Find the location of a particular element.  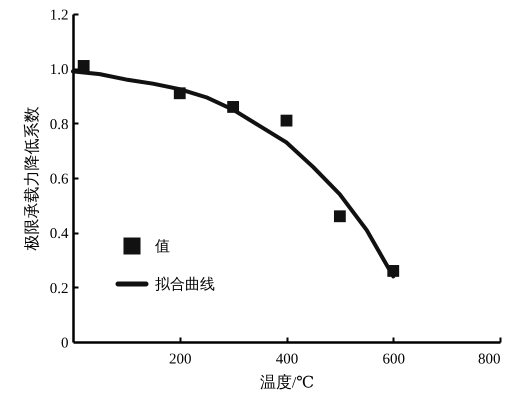

y-tick-label: 0 is located at coordinates (64, 344).